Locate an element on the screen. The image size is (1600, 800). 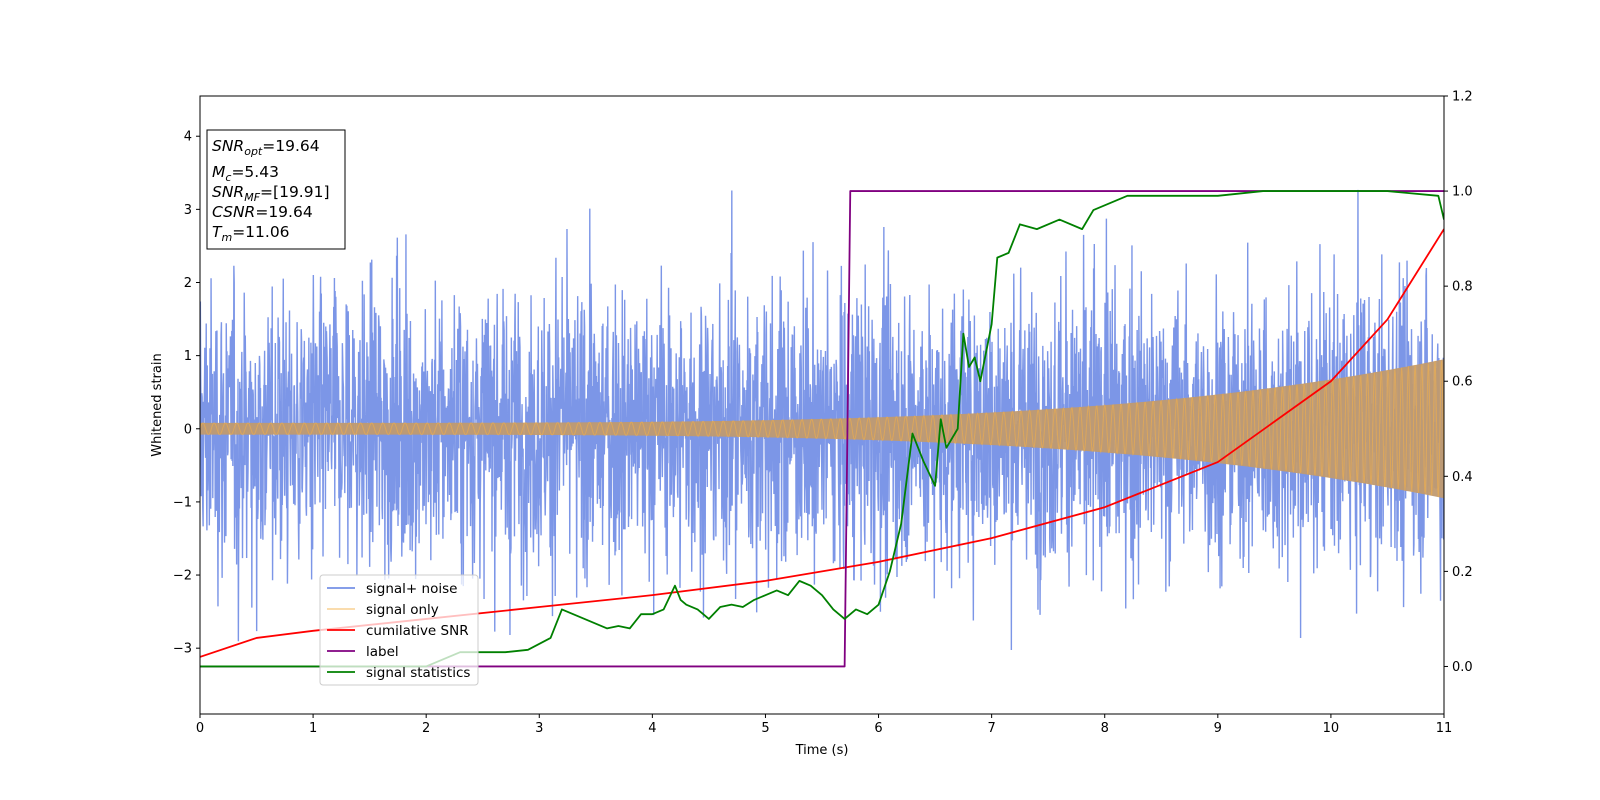
y-left-tick-label: 4 is located at coordinates (188, 137).